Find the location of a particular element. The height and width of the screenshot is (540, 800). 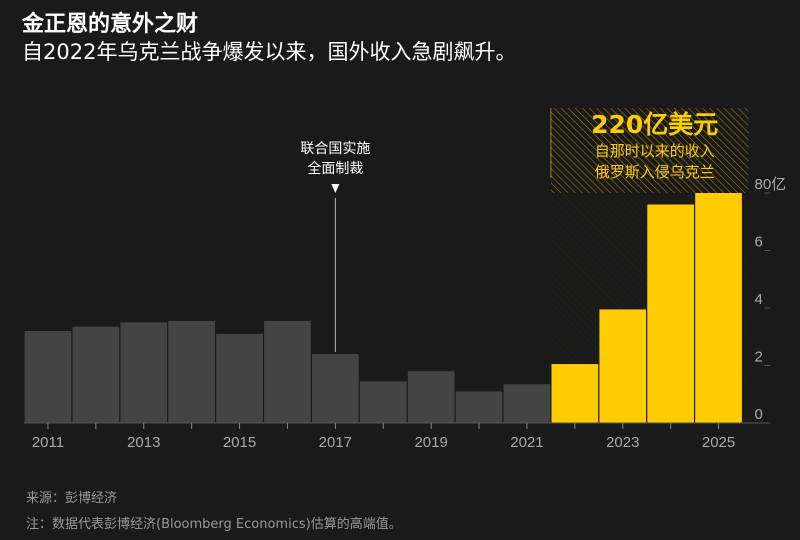

sanctions-annotation: 联合国实施 全面制裁 is located at coordinates (335, 246).